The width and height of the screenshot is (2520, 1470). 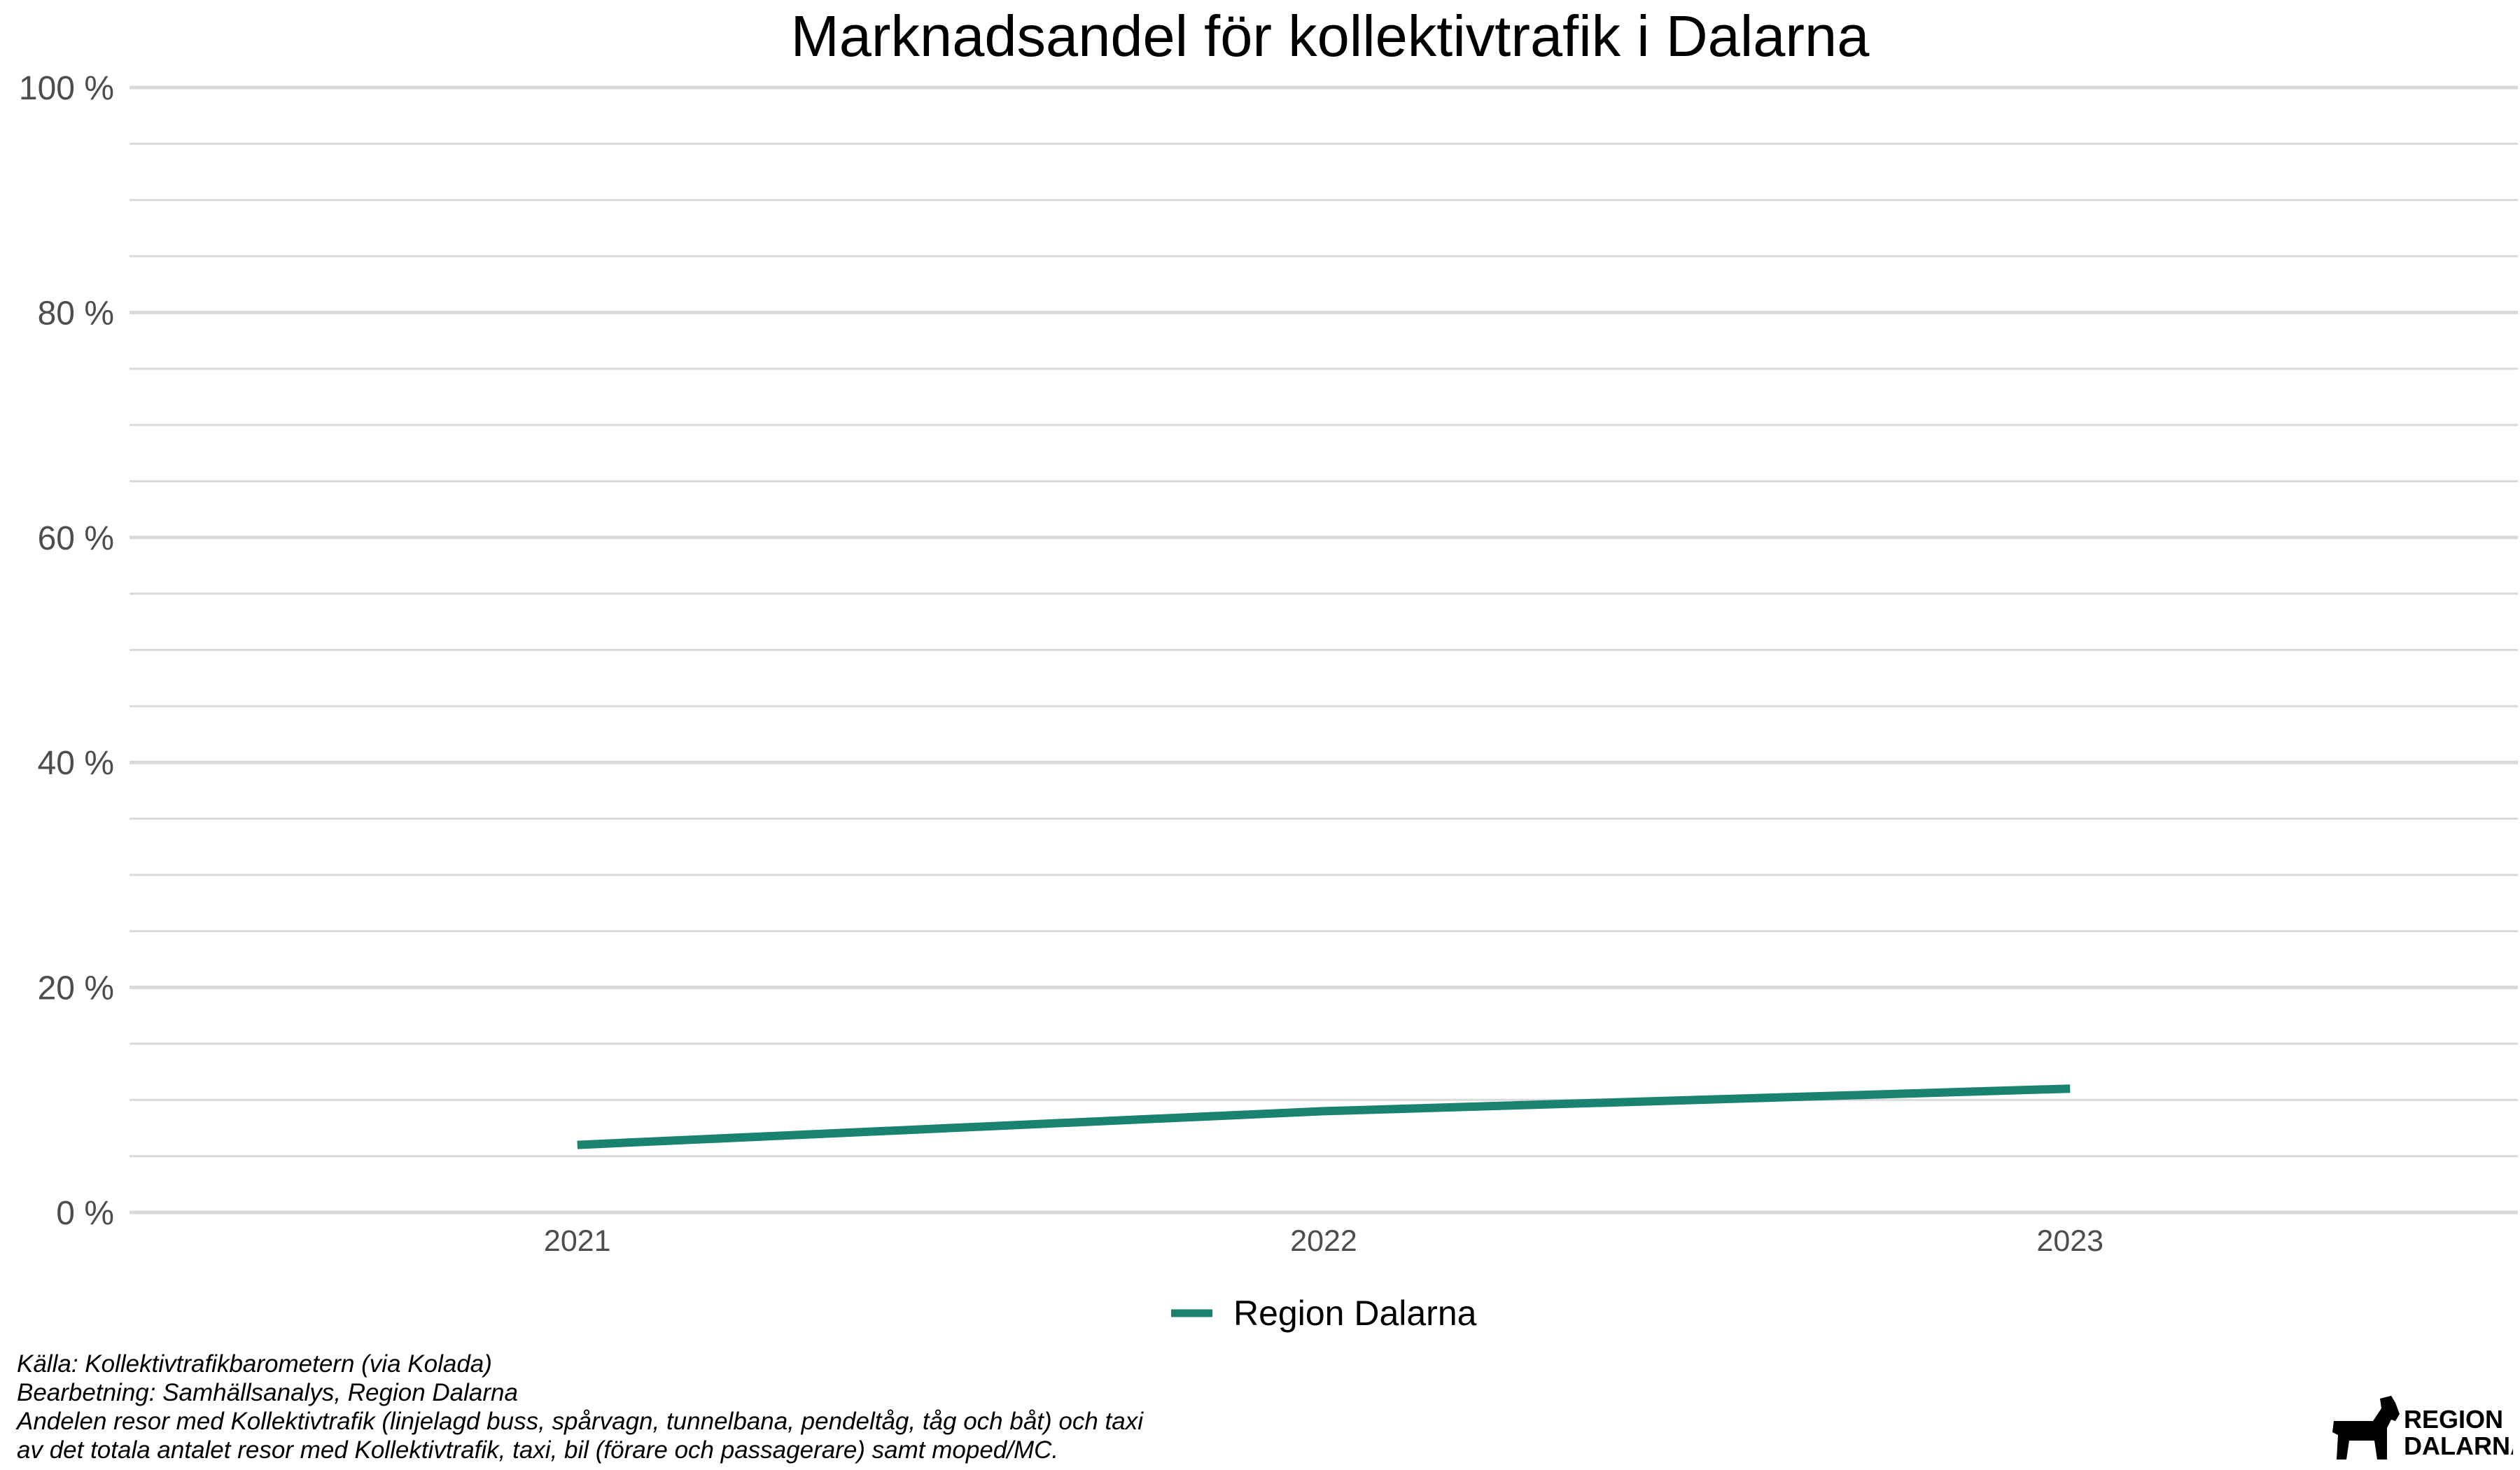 I want to click on y-tick-label: 100 %, so click(x=66, y=88).